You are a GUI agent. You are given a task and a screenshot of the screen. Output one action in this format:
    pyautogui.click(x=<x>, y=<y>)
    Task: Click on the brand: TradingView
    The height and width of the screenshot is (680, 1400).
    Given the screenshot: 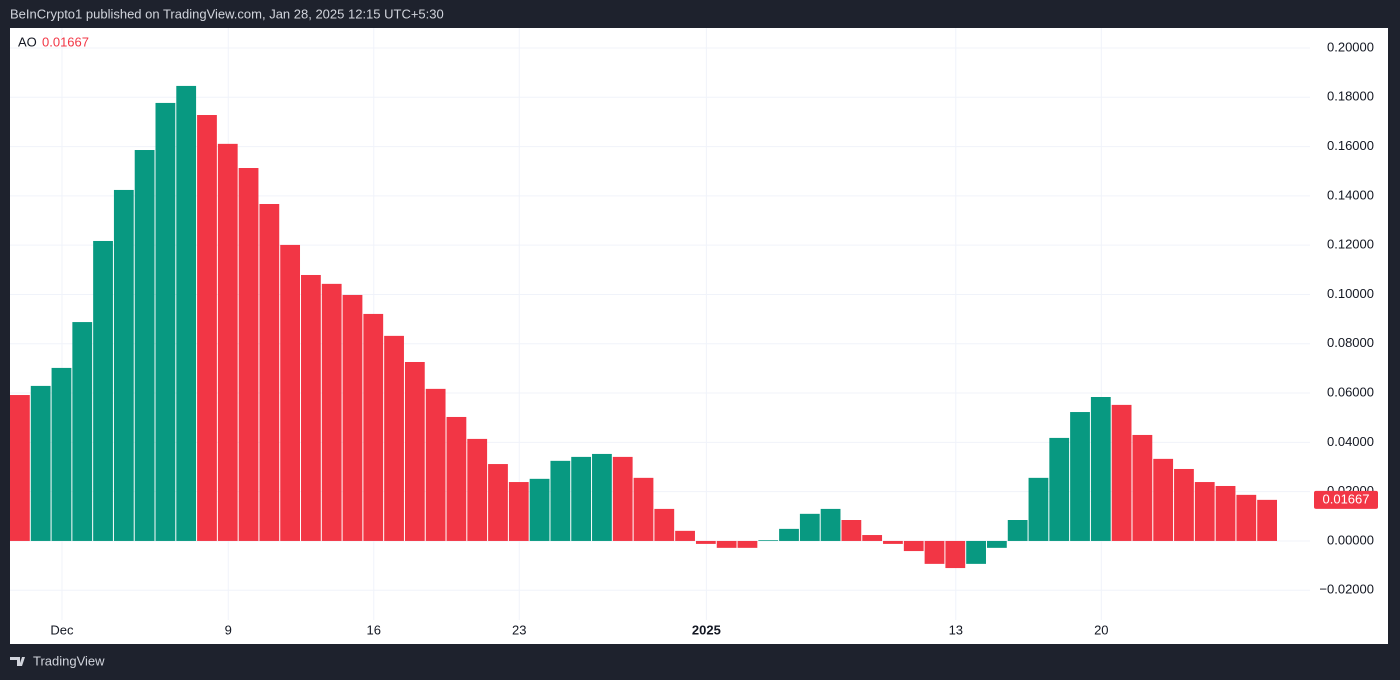 What is the action you would take?
    pyautogui.click(x=69, y=660)
    